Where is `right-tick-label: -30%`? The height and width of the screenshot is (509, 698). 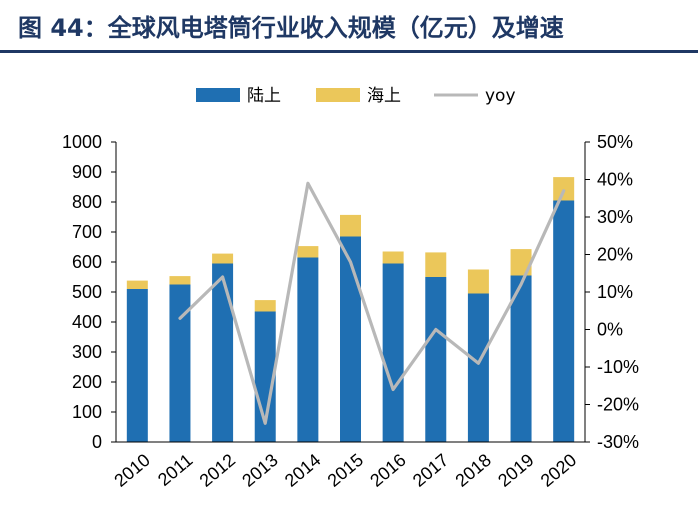
right-tick-label: -30% is located at coordinates (618, 442).